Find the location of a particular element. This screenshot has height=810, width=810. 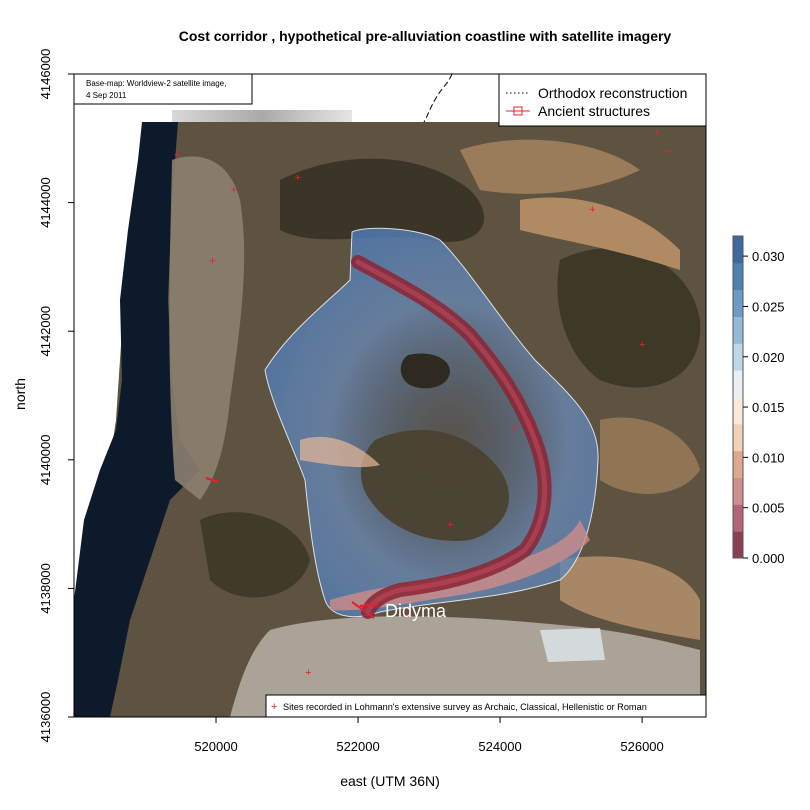

y-tick-label: 4136000 is located at coordinates (45, 717).